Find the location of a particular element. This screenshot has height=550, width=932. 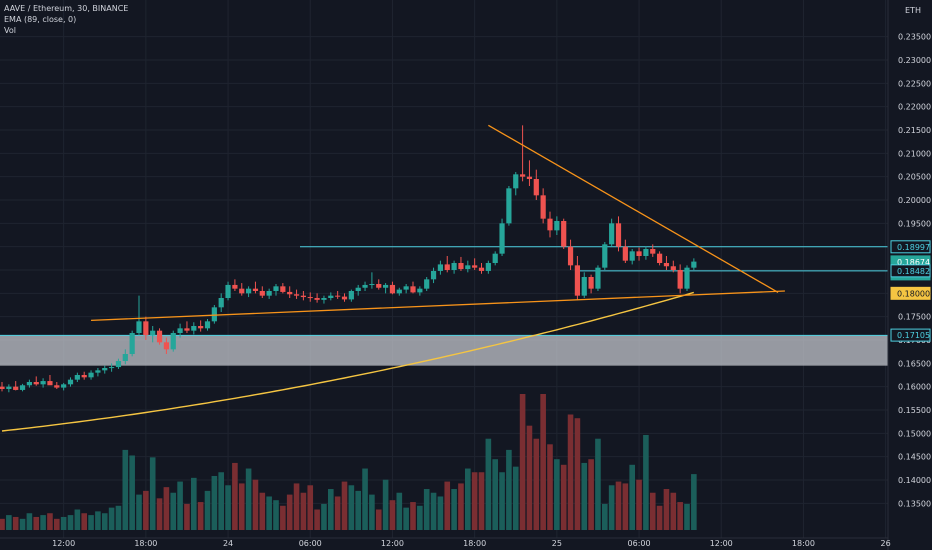

price-tick-label: 0.20500 is located at coordinates (914, 177).